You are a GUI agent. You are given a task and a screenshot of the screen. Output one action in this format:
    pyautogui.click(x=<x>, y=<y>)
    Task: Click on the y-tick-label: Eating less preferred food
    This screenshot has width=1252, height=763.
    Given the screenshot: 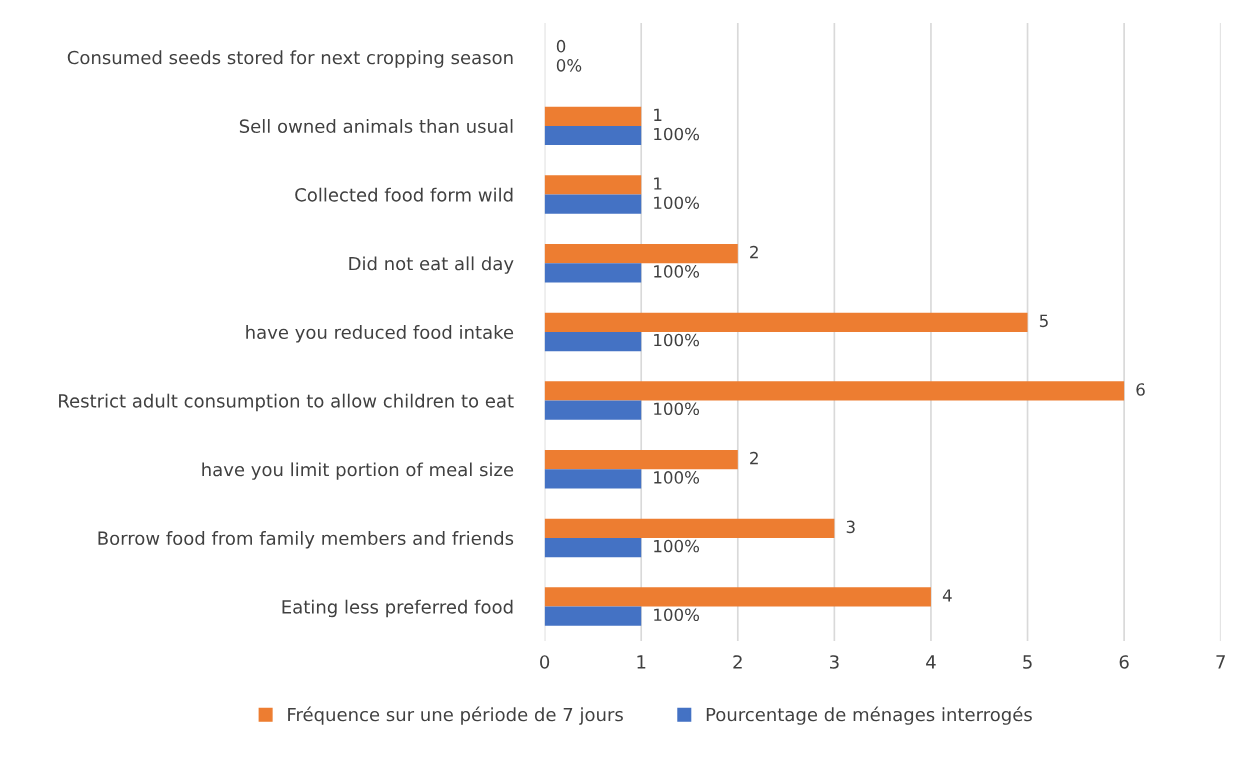 What is the action you would take?
    pyautogui.click(x=397, y=608)
    